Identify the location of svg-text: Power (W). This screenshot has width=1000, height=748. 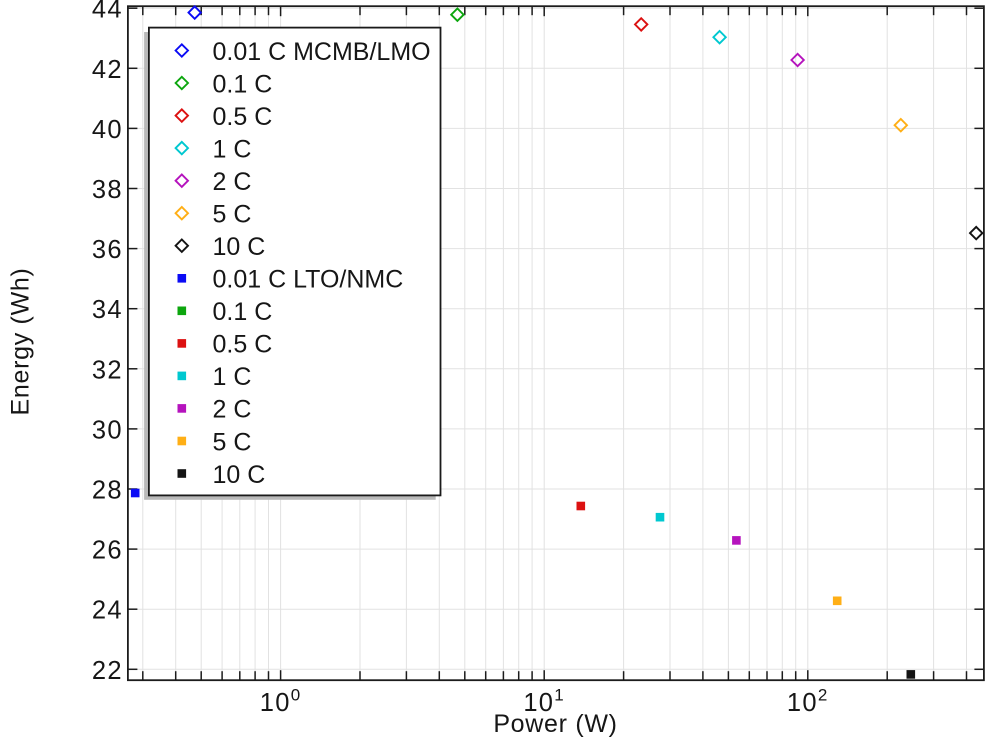
(555, 724).